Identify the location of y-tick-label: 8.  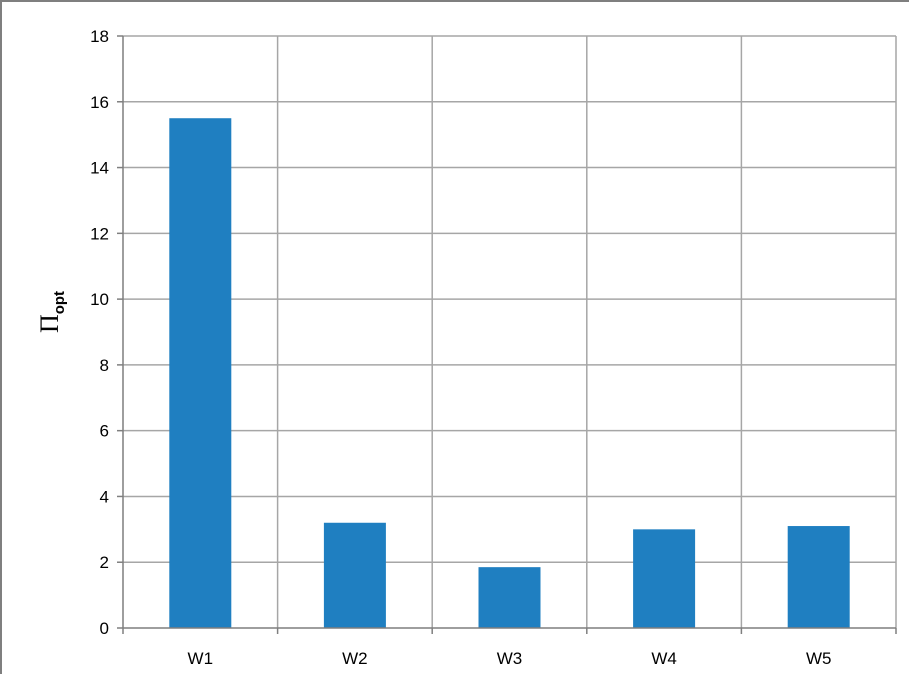
(104, 365).